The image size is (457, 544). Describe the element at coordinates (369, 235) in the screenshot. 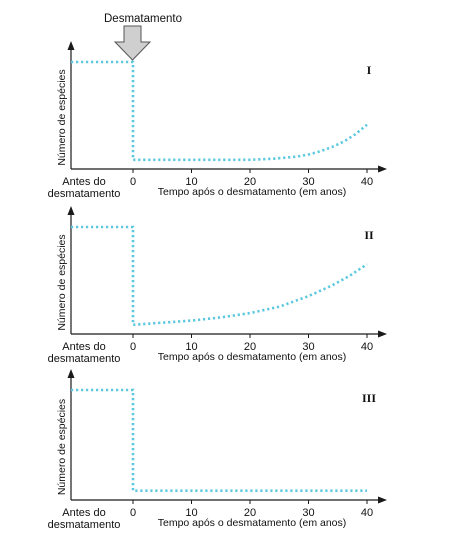

I see `panel-label: II` at that location.